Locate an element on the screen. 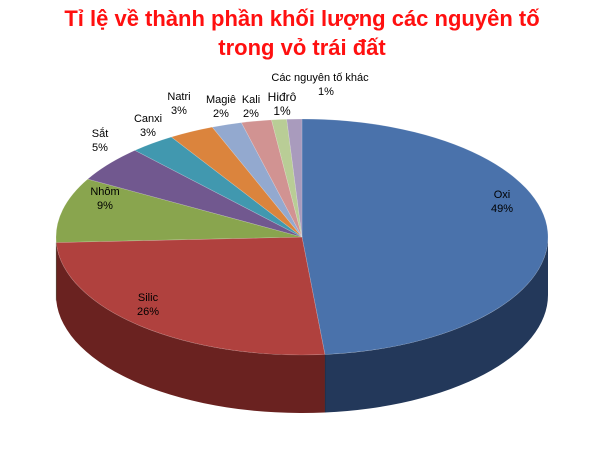  data-label-name: Natri is located at coordinates (178, 97).